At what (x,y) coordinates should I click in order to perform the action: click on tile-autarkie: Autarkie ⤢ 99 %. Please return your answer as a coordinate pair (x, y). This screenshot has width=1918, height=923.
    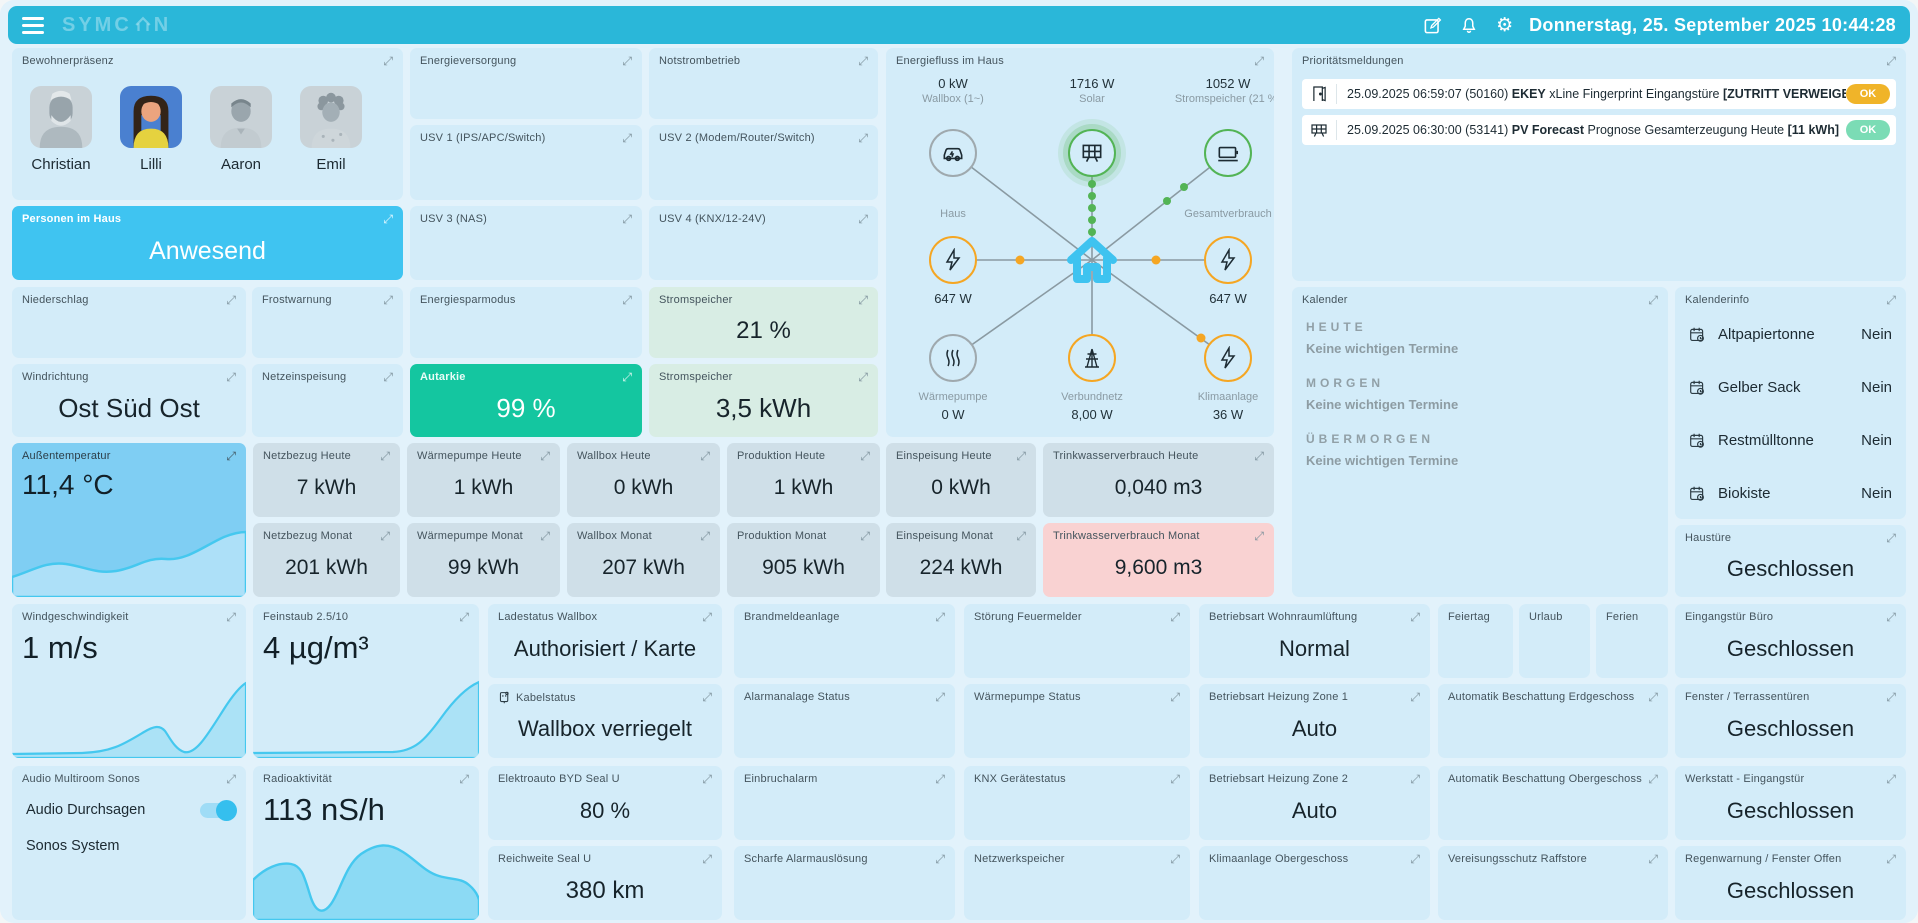
    Looking at the image, I should click on (526, 400).